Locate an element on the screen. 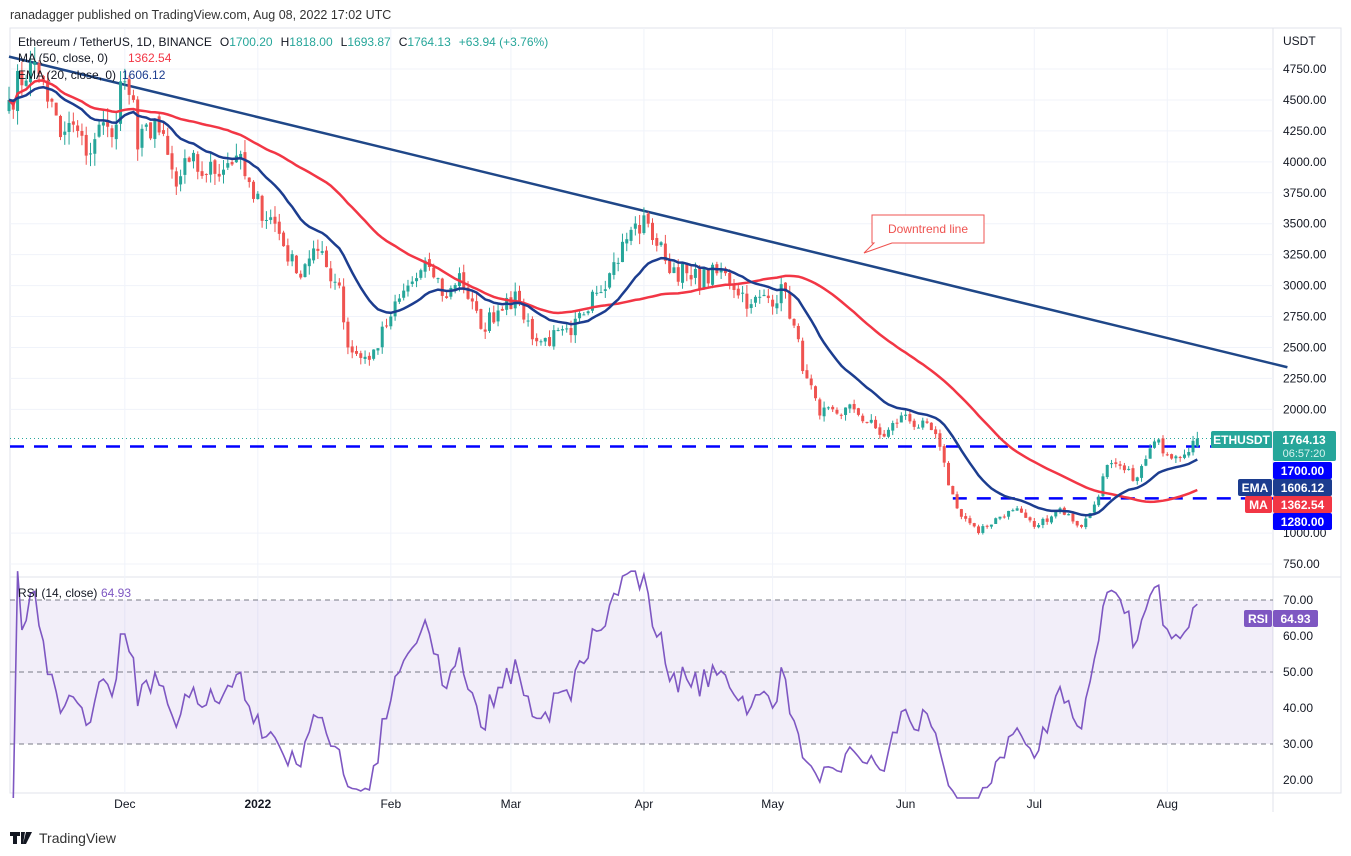 The image size is (1351, 856). price-tick-label: 3000.00 is located at coordinates (1305, 286).